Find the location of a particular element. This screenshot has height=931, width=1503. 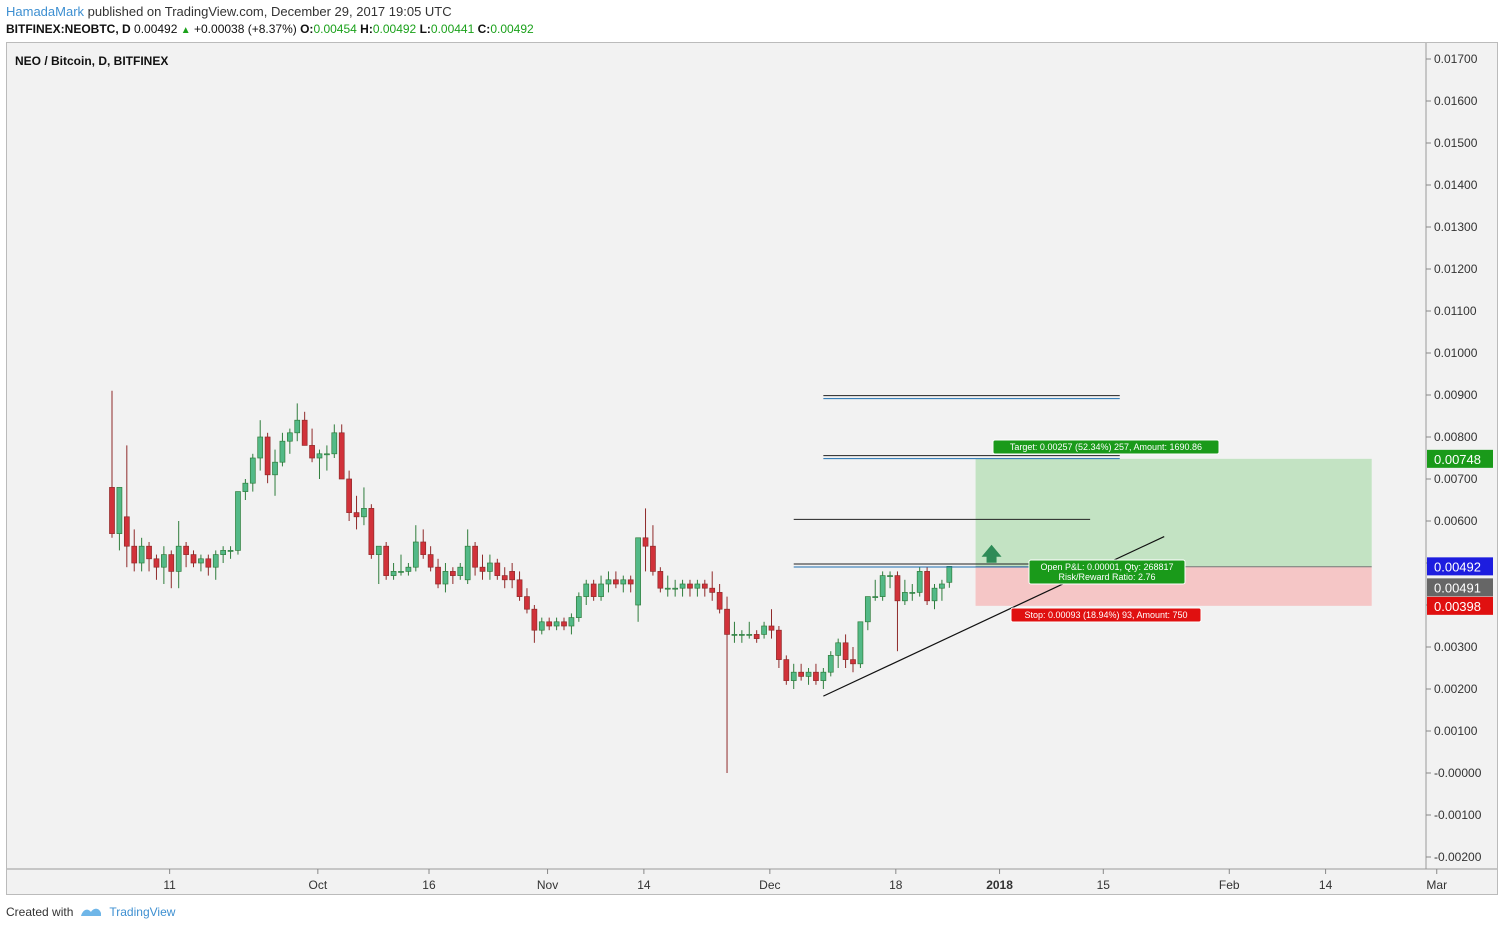

pnl-label-text: Open P&L: 0.00001, Qty: 268817 is located at coordinates (1106, 567).